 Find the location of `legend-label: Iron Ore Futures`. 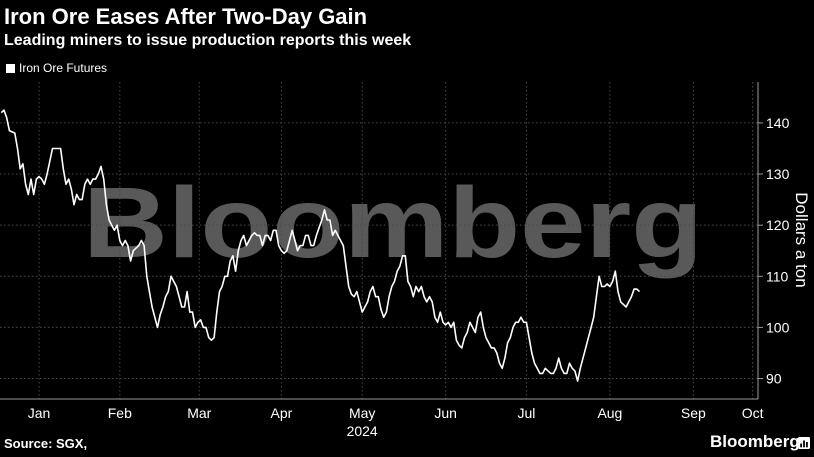

legend-label: Iron Ore Futures is located at coordinates (63, 68).